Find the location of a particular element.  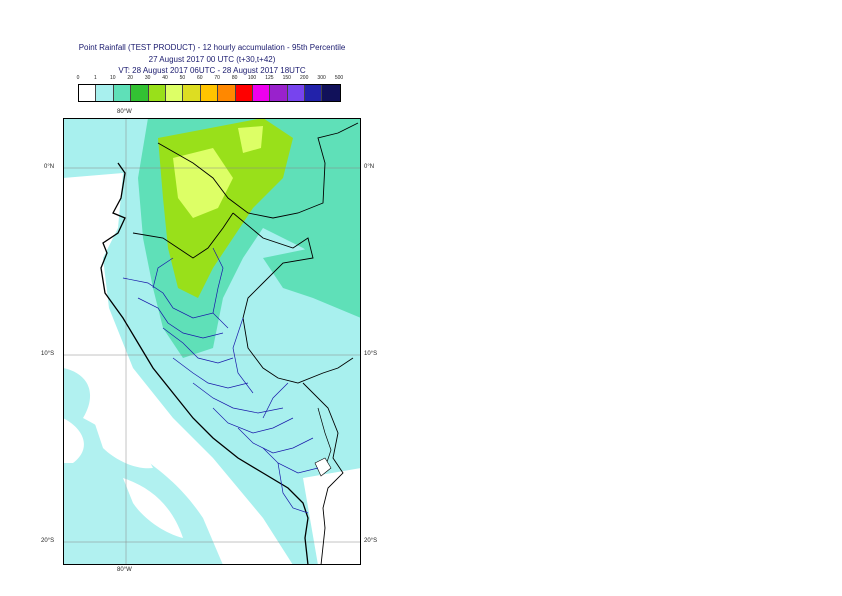

color-legend is located at coordinates (209, 93).